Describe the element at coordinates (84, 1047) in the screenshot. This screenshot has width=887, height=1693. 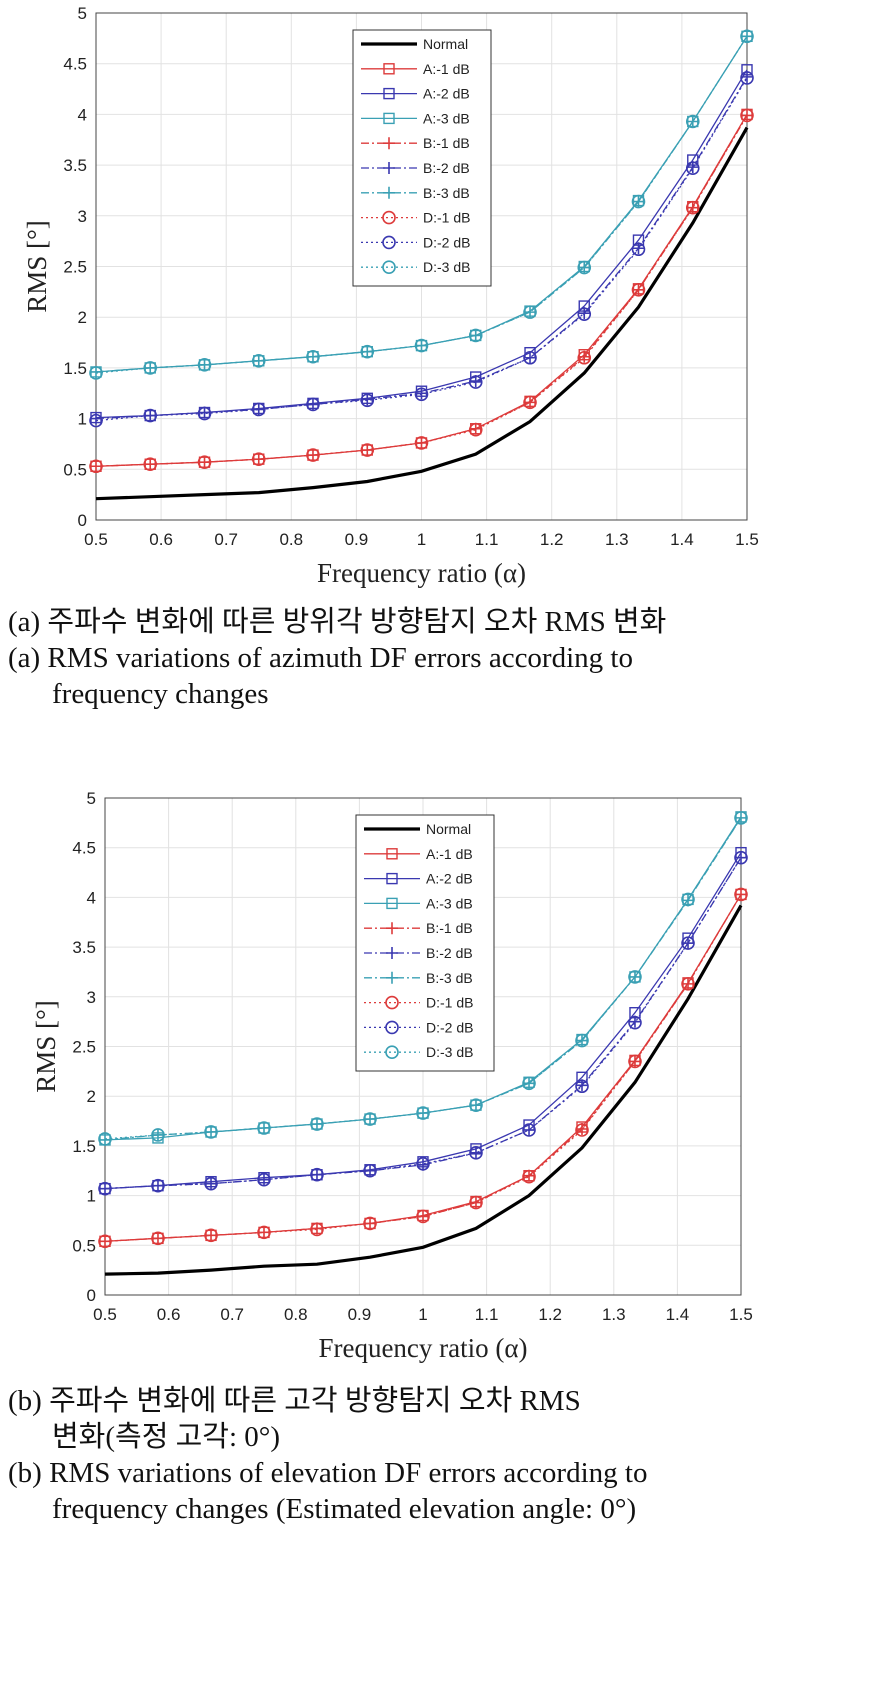
I see `chart-b-y-tick-label: 2.5` at that location.